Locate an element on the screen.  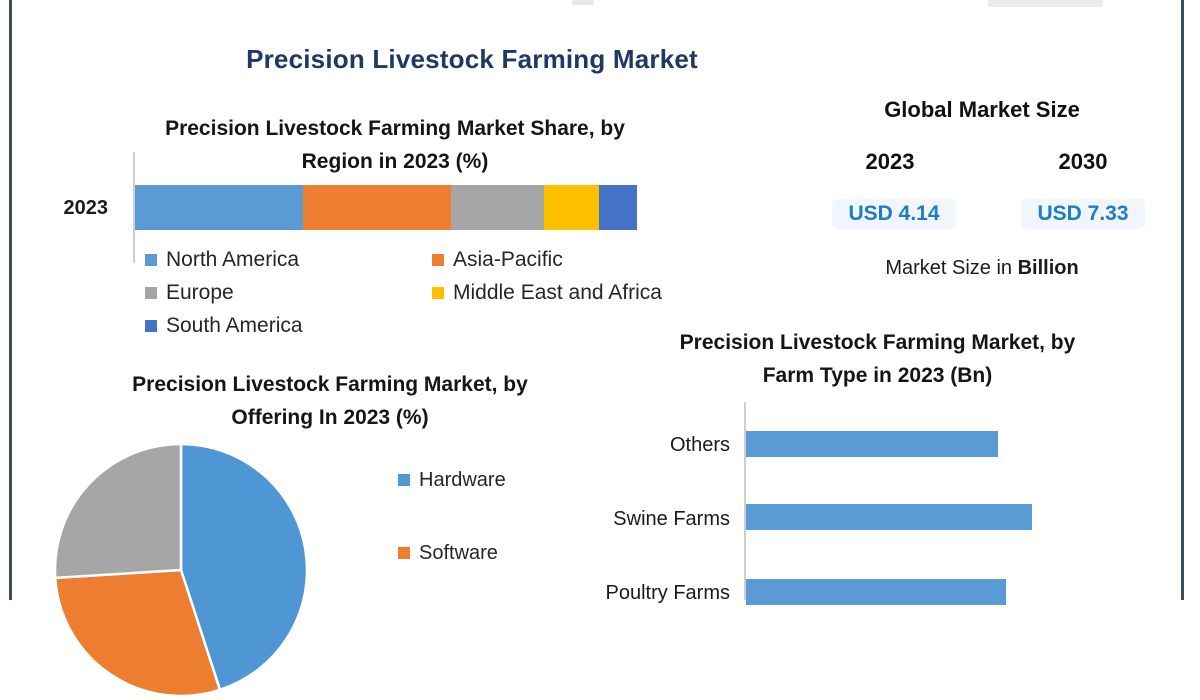
market-size-caption-unit: Billion is located at coordinates (1048, 268).